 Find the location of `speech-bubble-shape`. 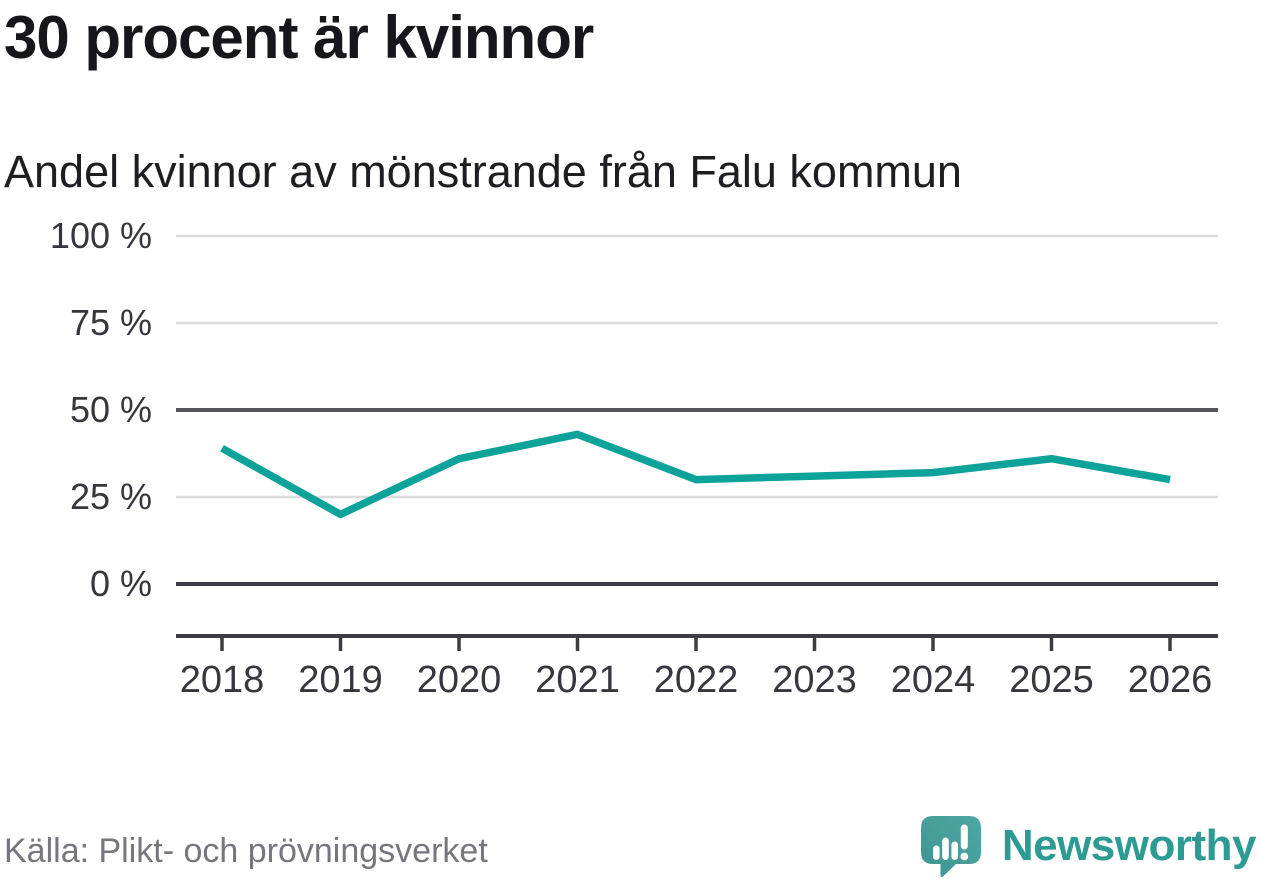

speech-bubble-shape is located at coordinates (950, 846).